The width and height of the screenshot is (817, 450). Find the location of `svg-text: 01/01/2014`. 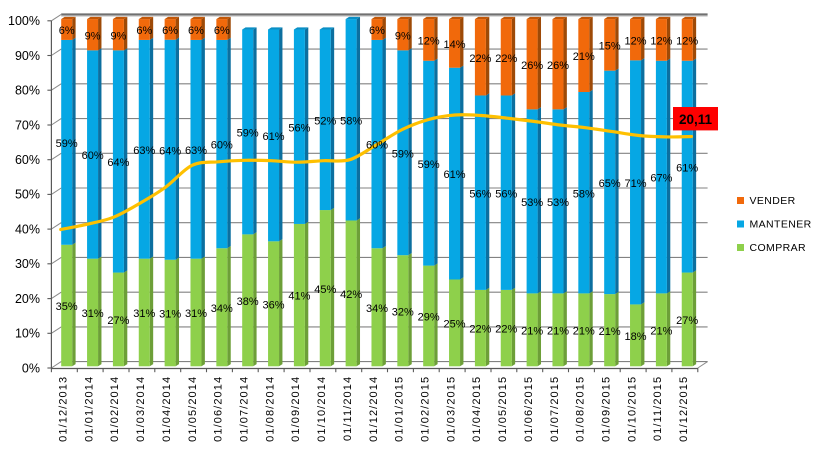

svg-text: 01/01/2014 is located at coordinates (89, 409).